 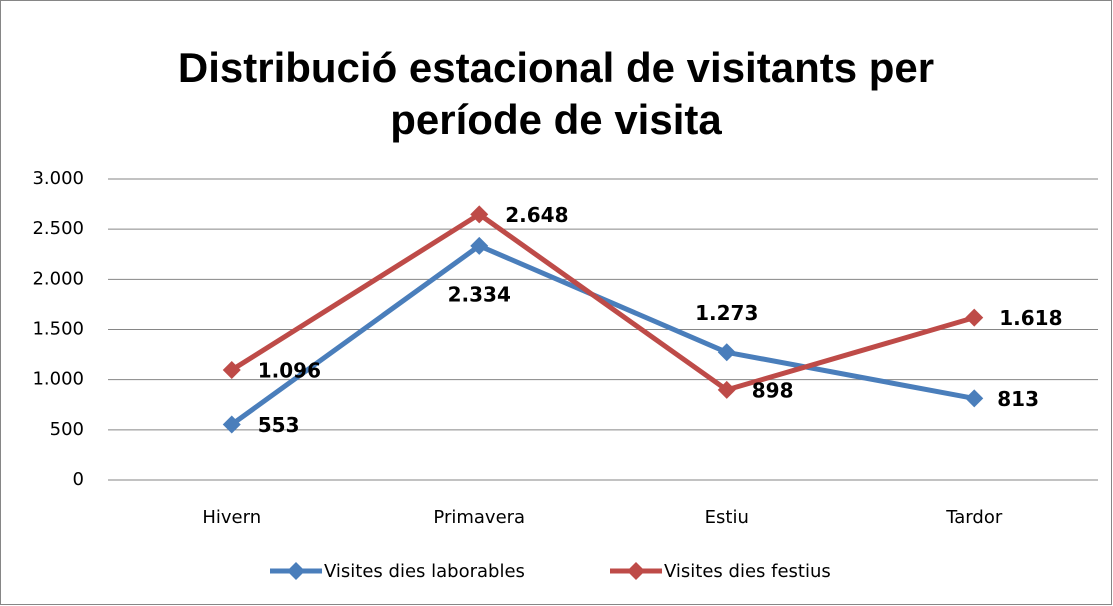 I want to click on data-label: 898, so click(x=773, y=390).